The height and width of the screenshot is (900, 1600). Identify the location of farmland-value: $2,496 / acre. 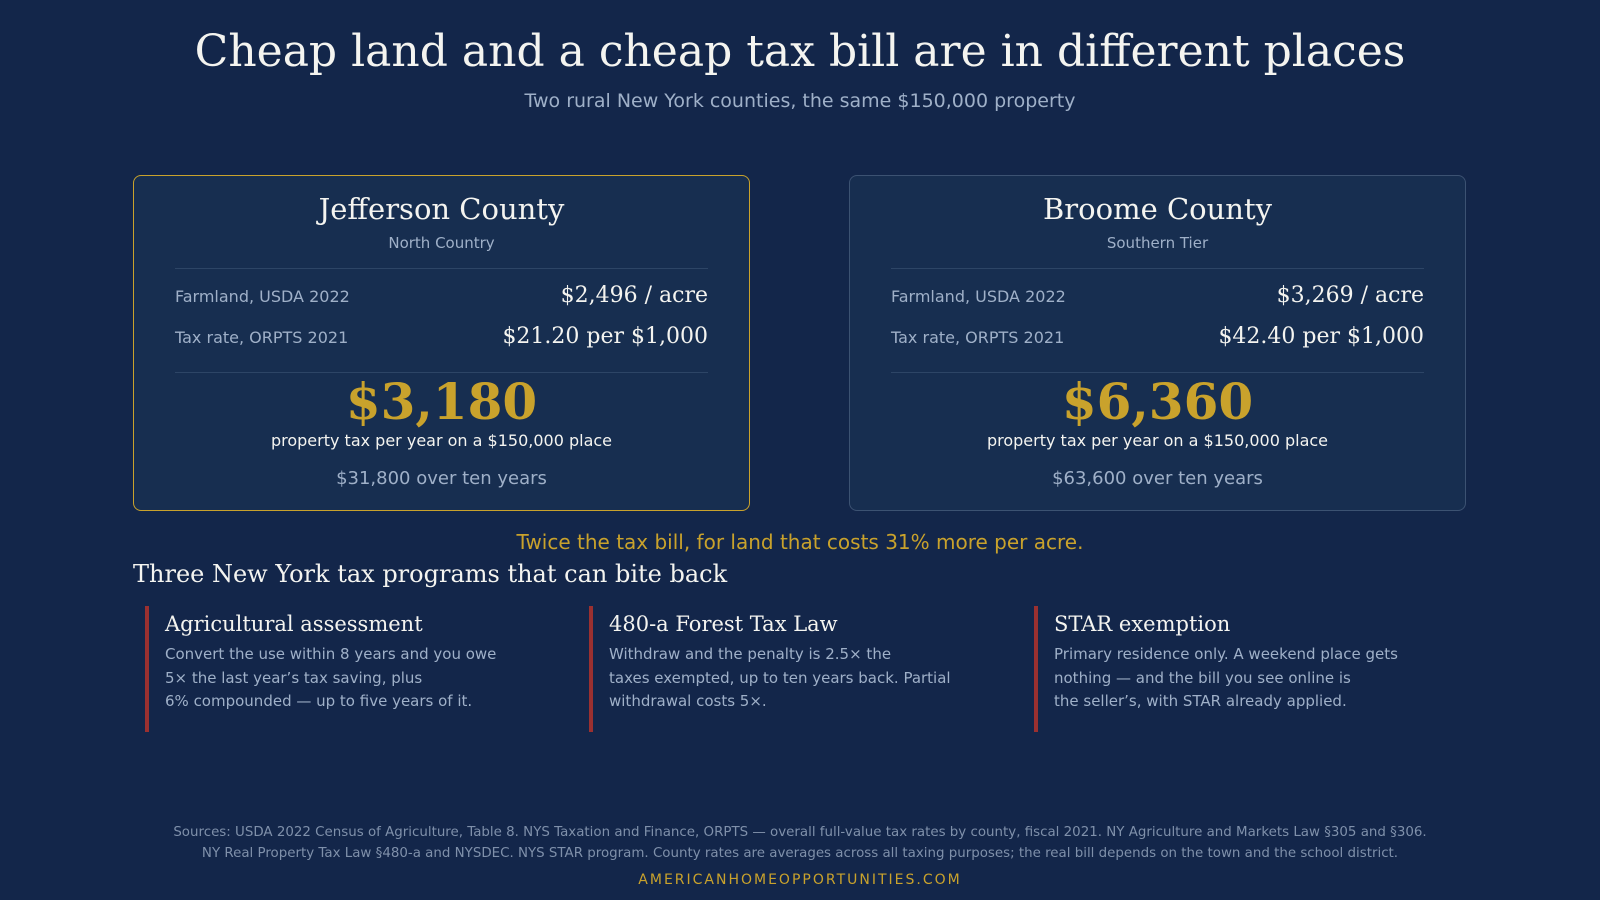
(634, 295).